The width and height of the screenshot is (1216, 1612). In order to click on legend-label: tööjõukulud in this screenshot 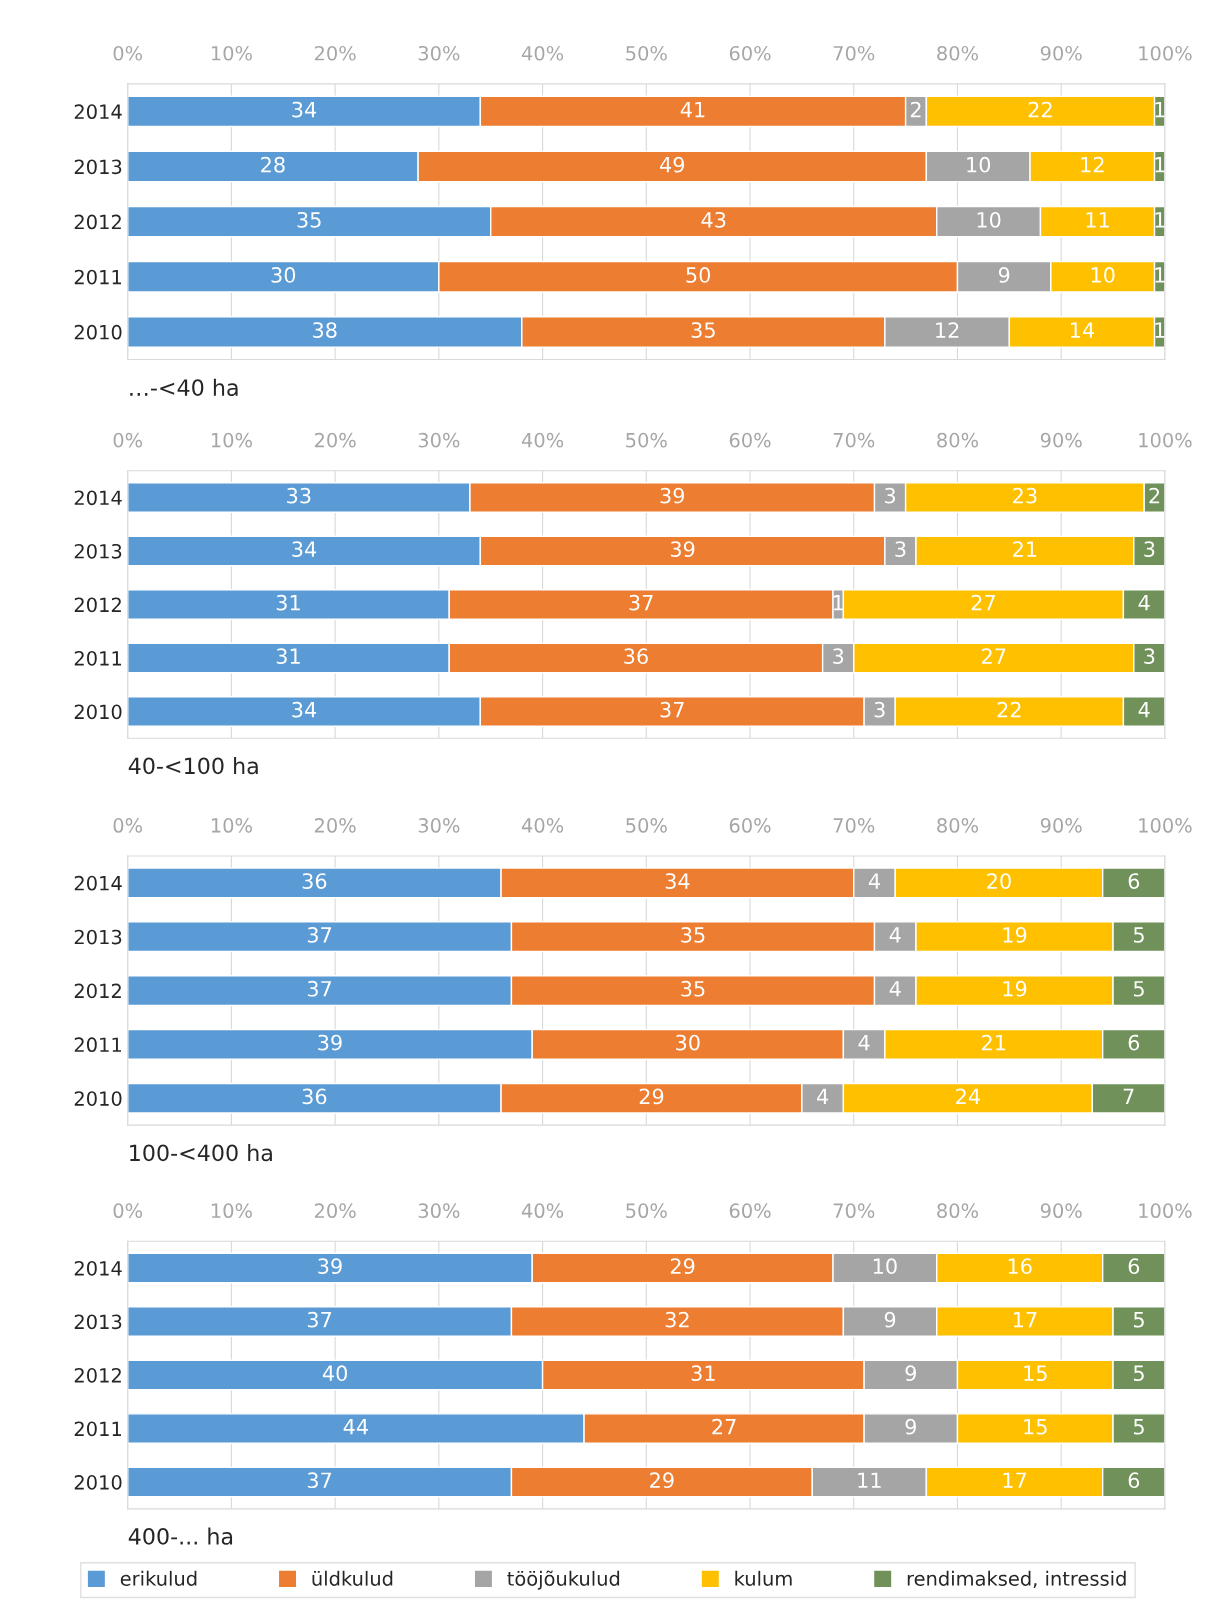, I will do `click(563, 1580)`.